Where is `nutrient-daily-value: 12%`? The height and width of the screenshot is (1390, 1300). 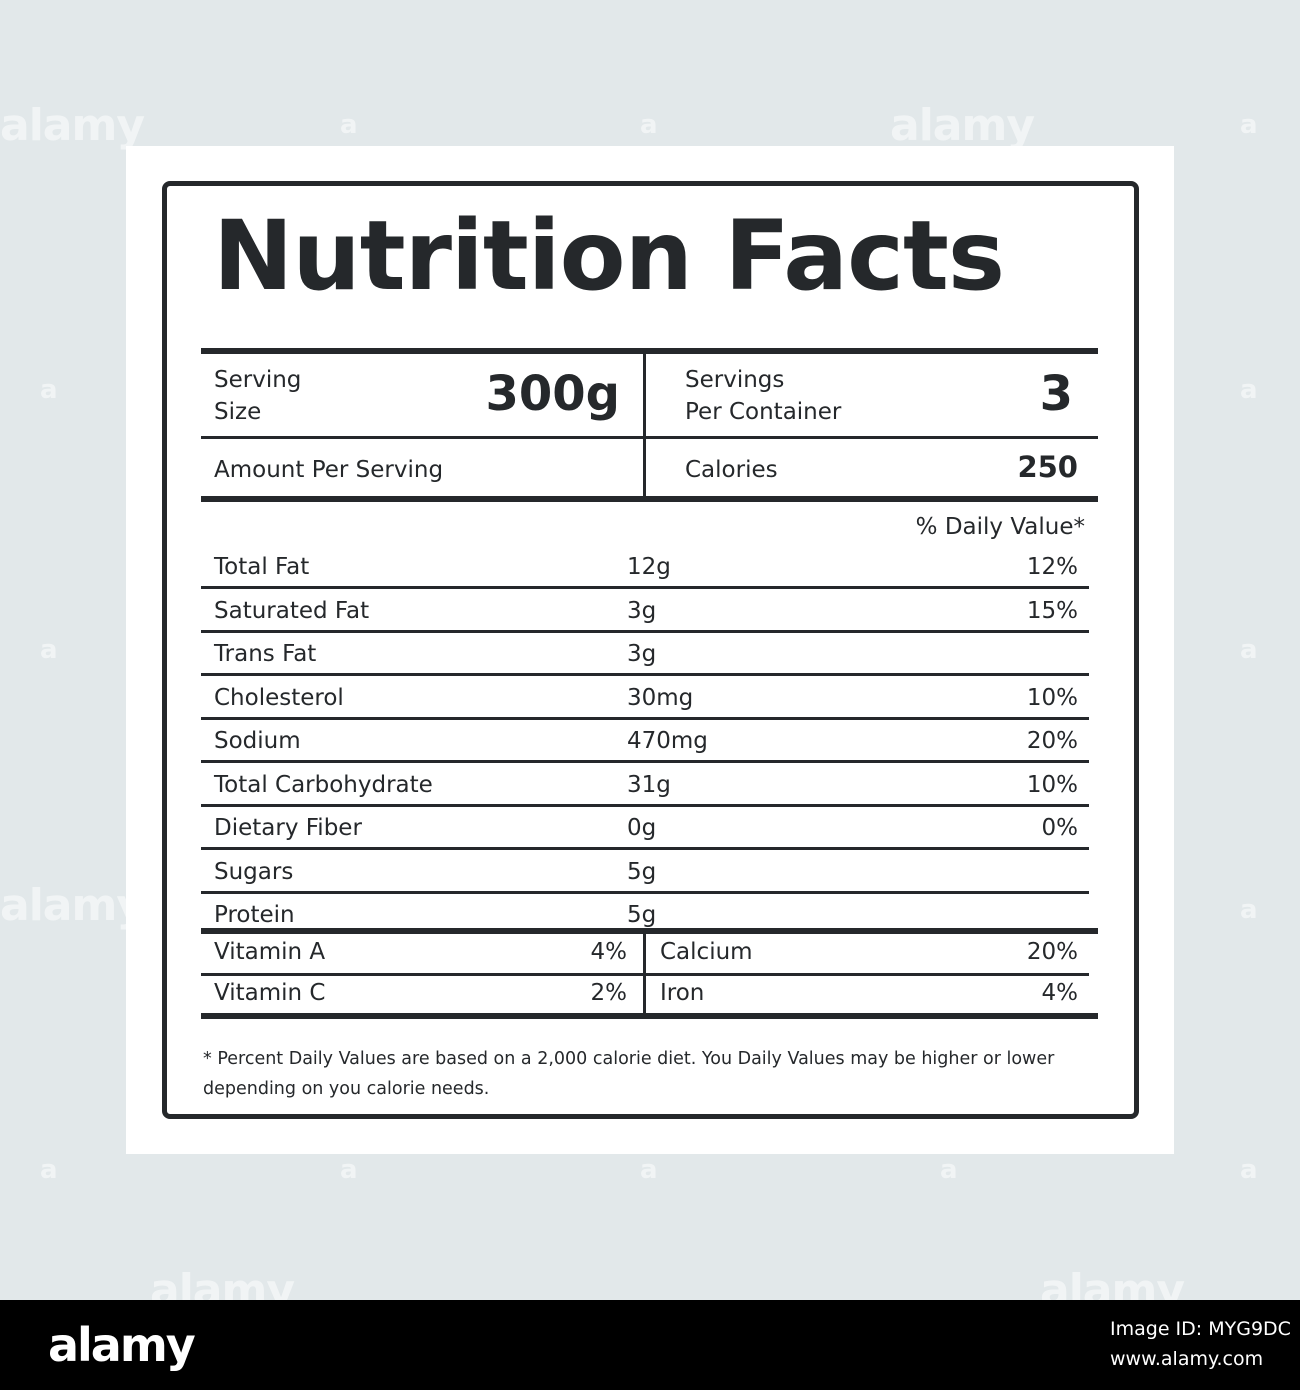 nutrient-daily-value: 12% is located at coordinates (1052, 567).